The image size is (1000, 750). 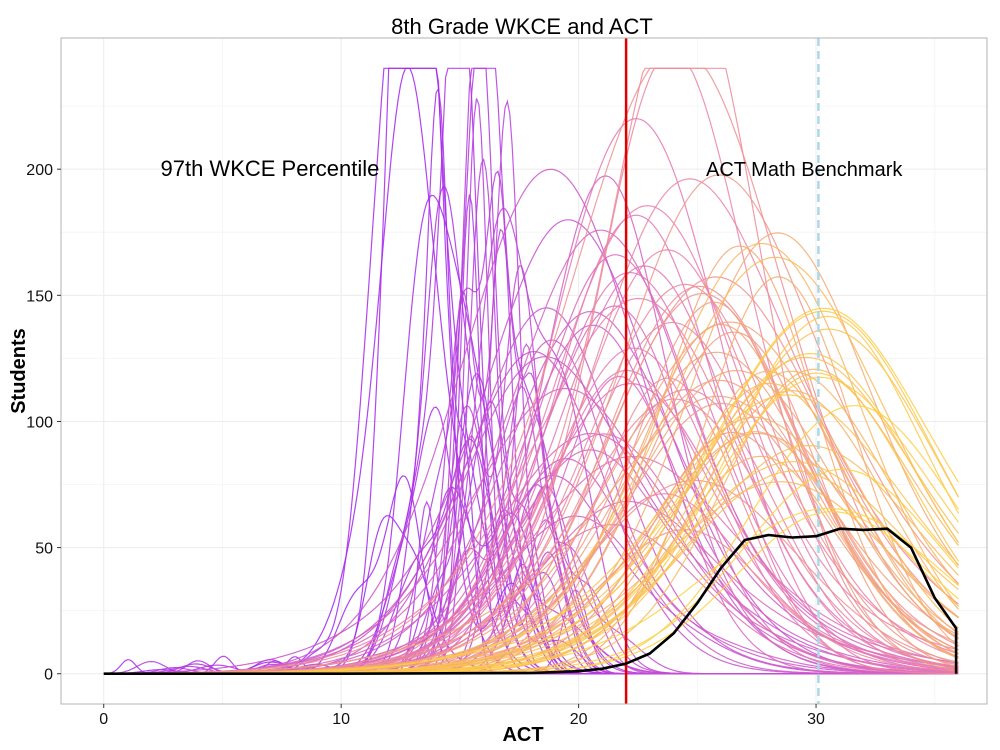 I want to click on annotations: 97th WKCE Percentile ACT Math Benchmark, so click(x=532, y=168).